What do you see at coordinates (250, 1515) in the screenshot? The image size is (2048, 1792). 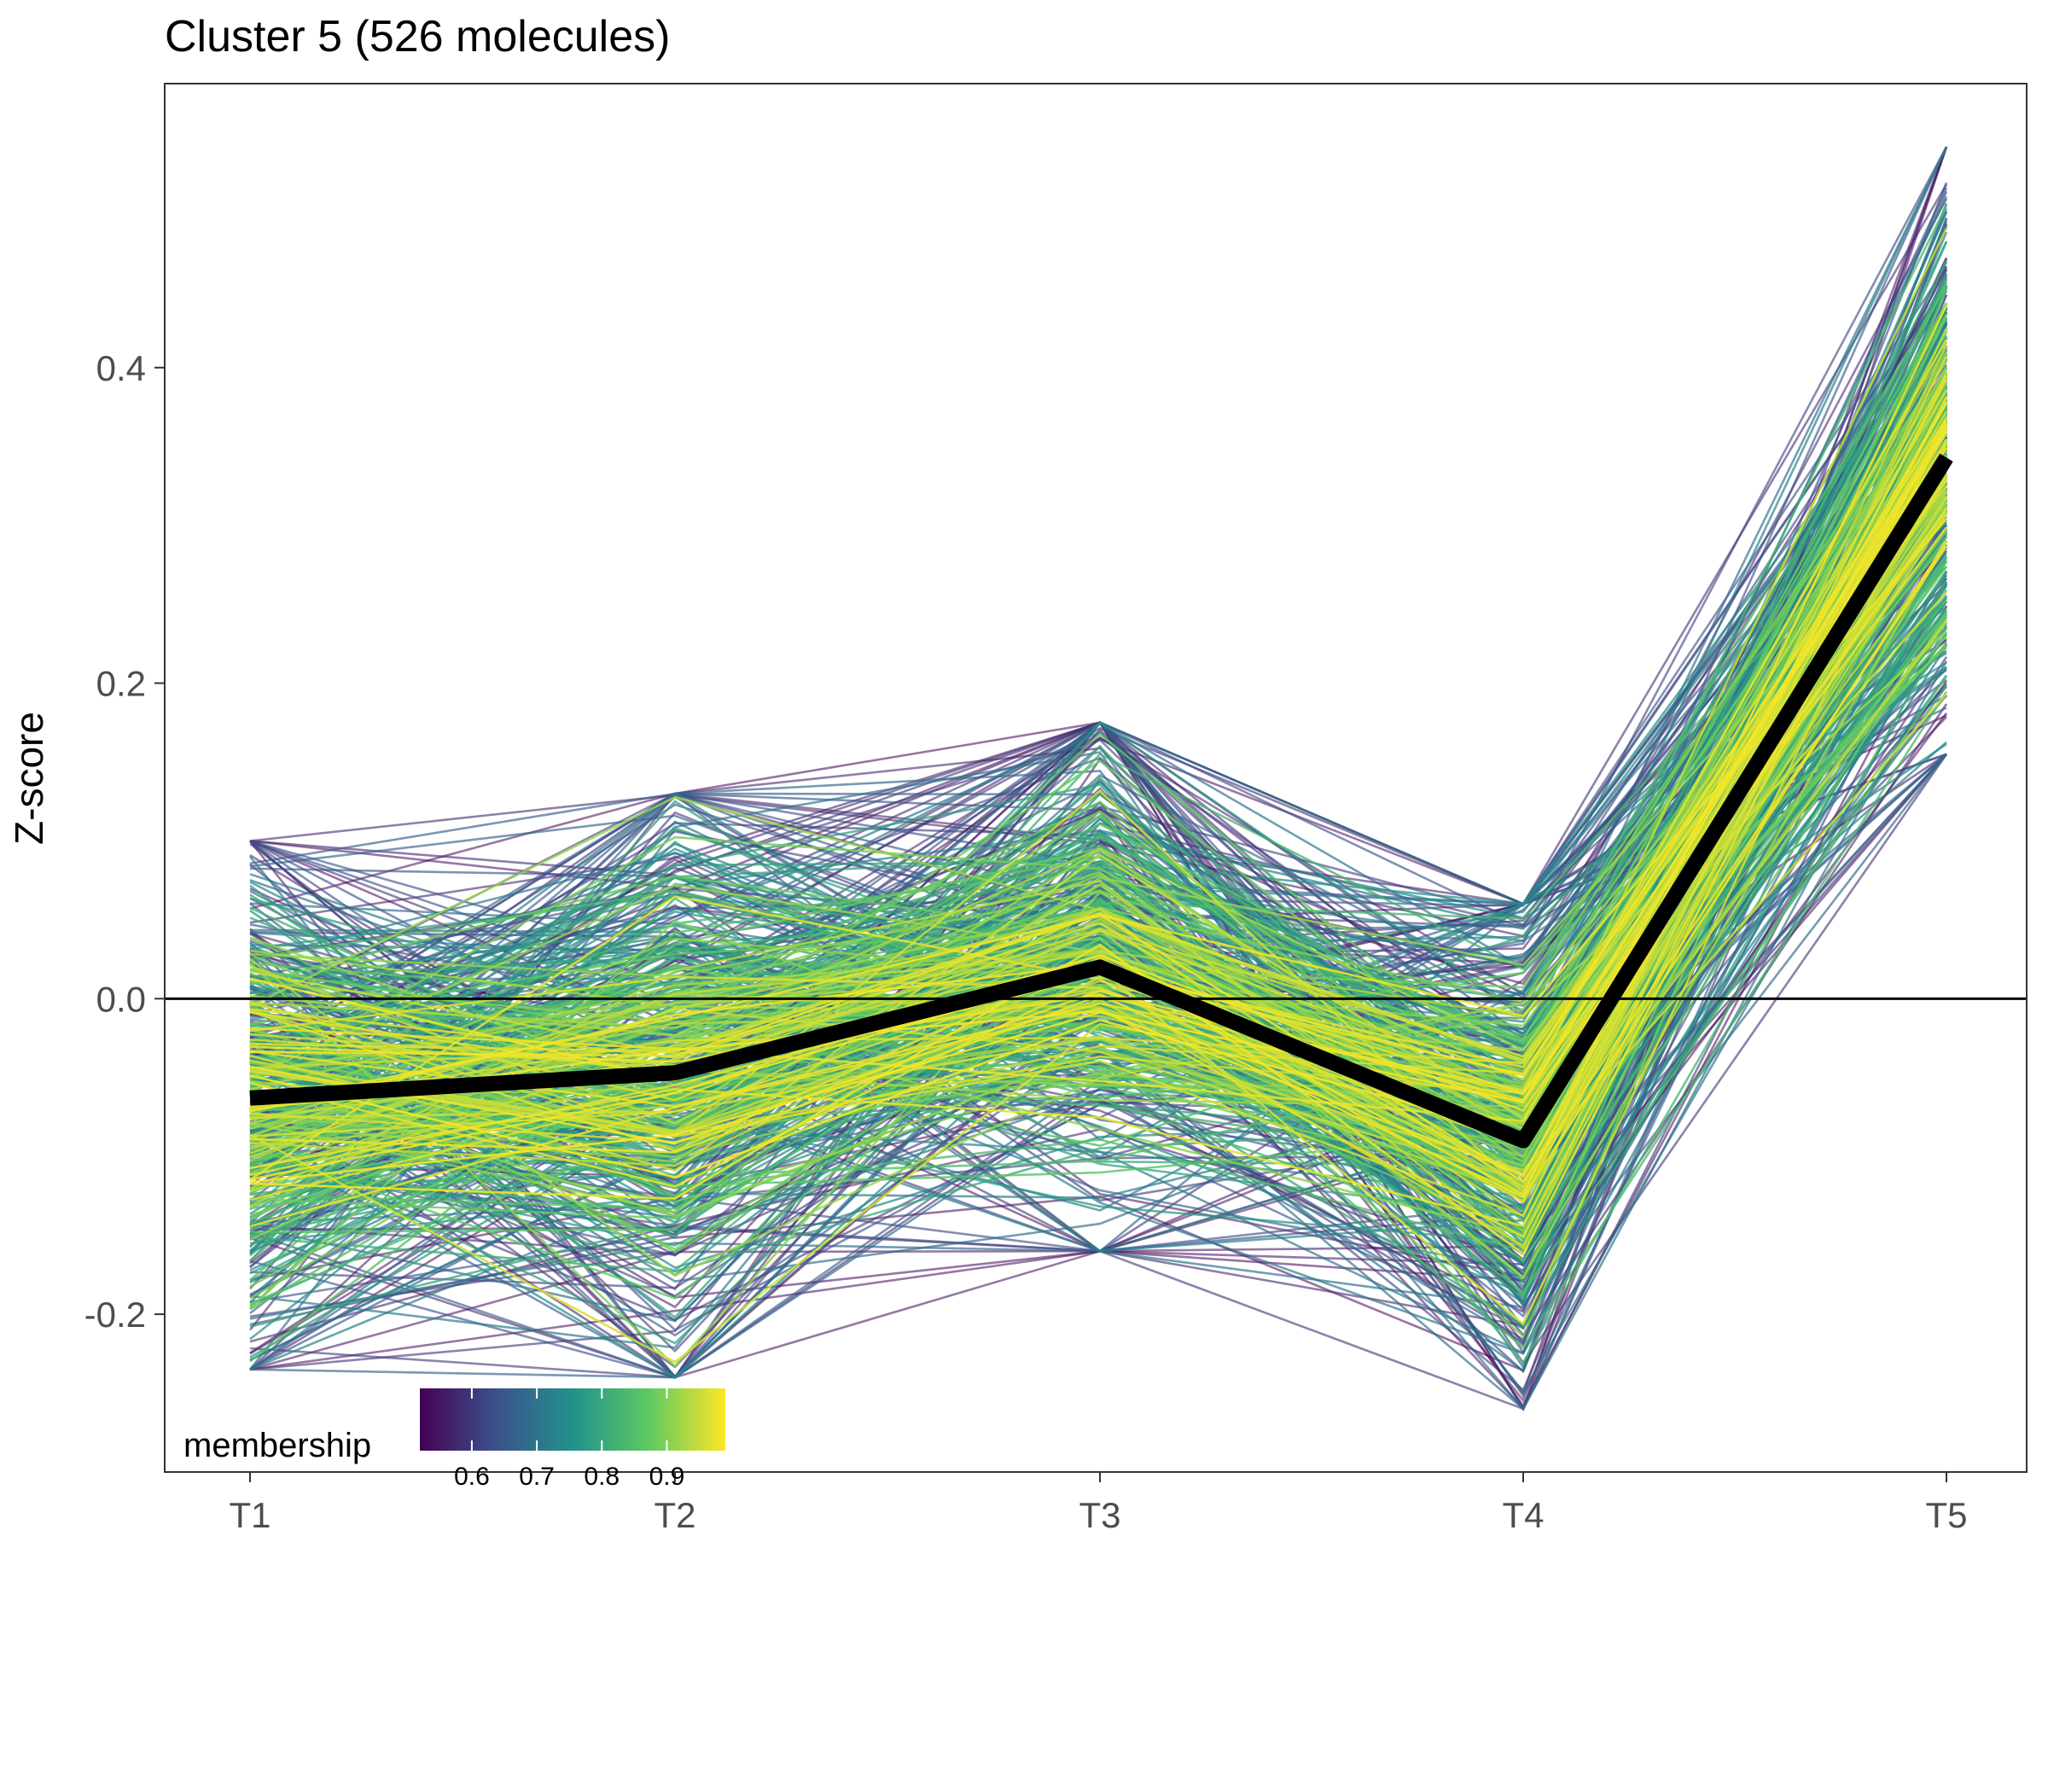 I see `x-tick-label: T1` at bounding box center [250, 1515].